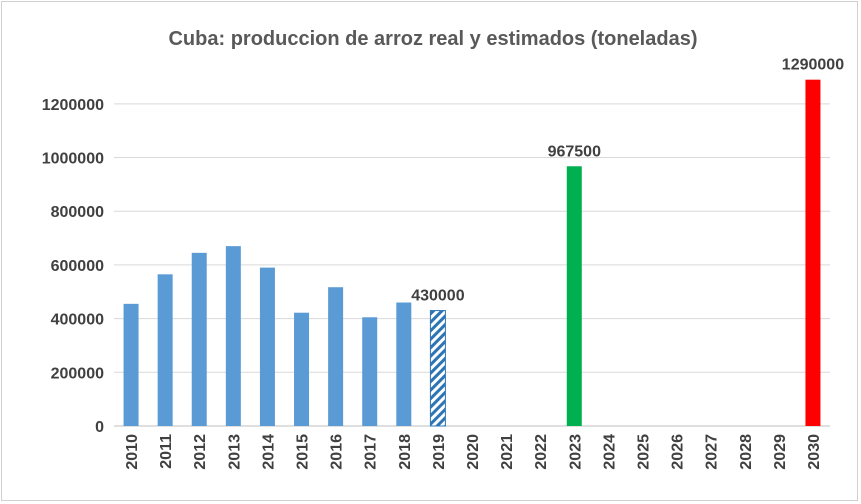 The width and height of the screenshot is (861, 504). I want to click on x-tick-label: 2020, so click(473, 452).